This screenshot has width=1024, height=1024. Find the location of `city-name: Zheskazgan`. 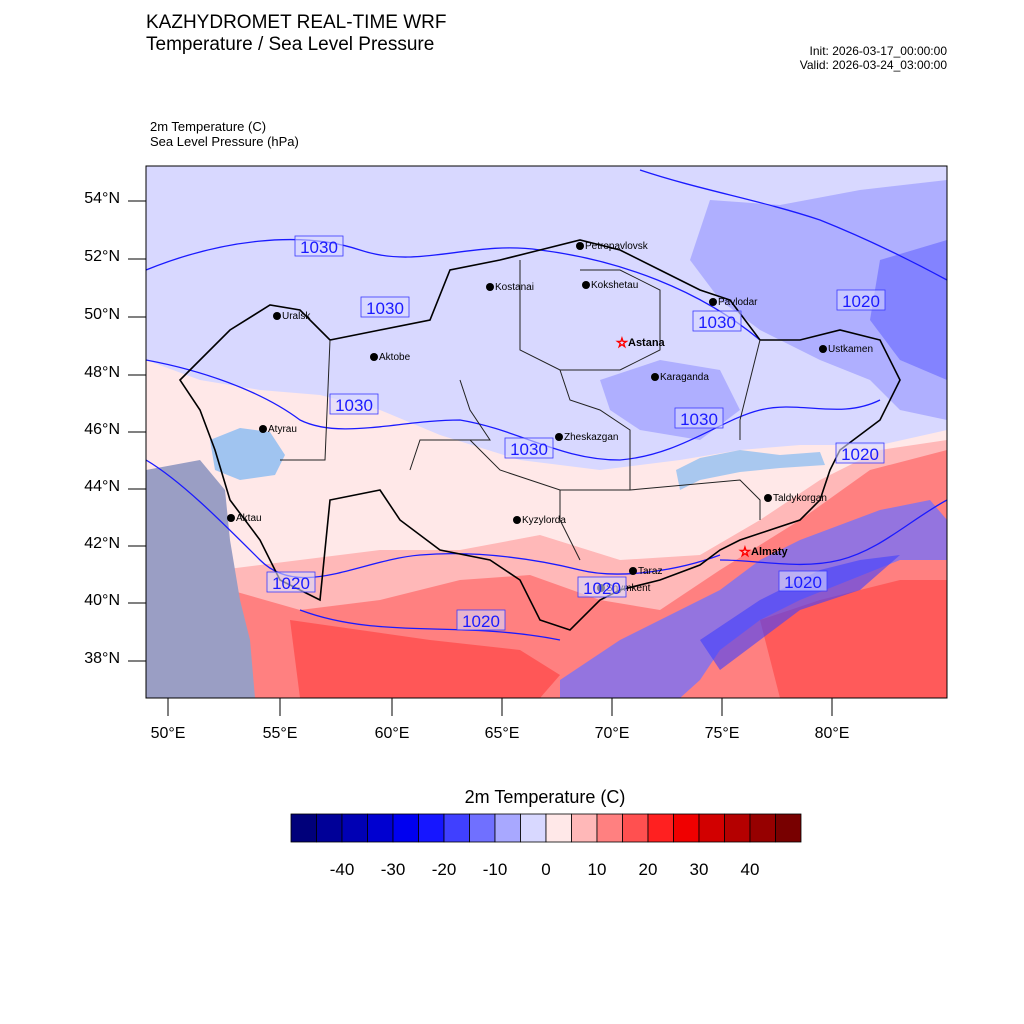

city-name: Zheskazgan is located at coordinates (591, 437).